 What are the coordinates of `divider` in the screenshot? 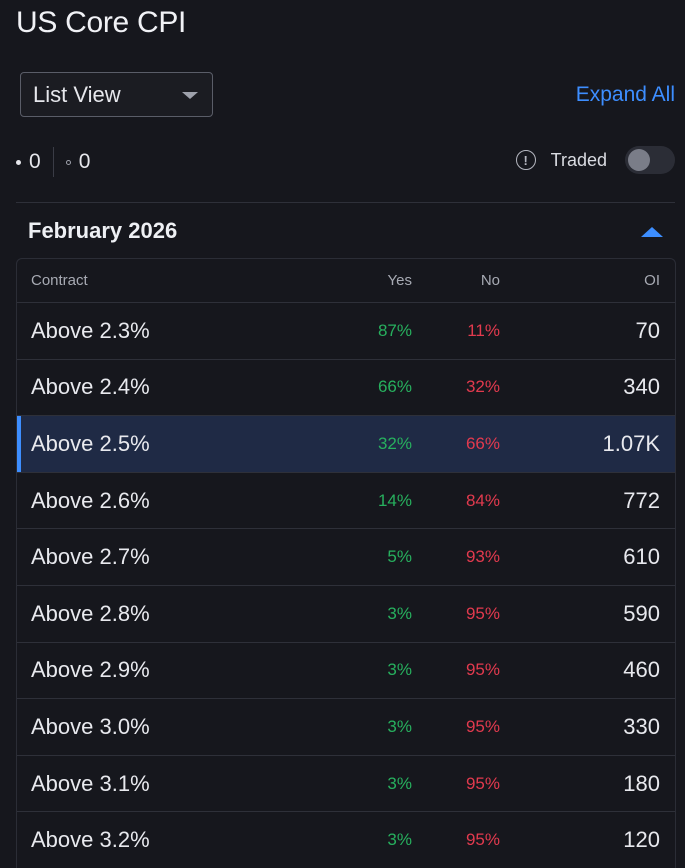 It's located at (53, 162).